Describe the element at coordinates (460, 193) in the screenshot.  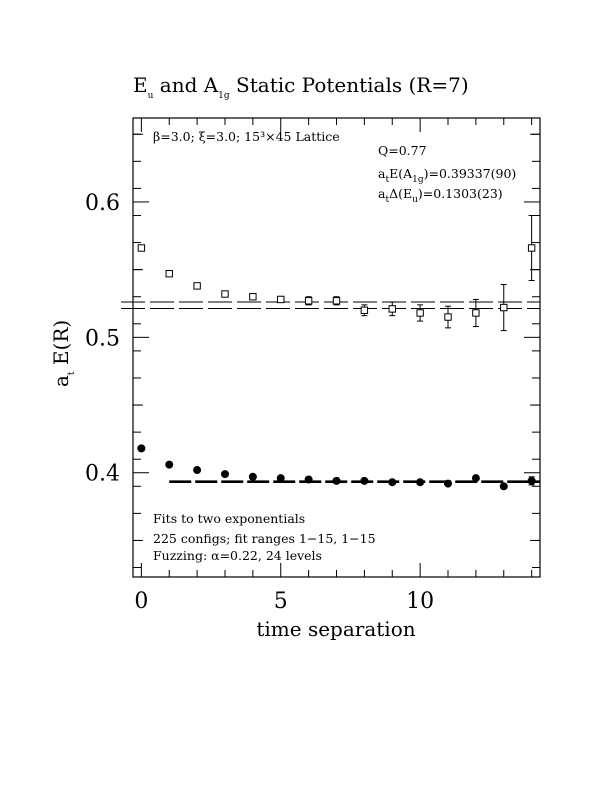
I see `eu-fit-value: )=0.1303(23)` at that location.